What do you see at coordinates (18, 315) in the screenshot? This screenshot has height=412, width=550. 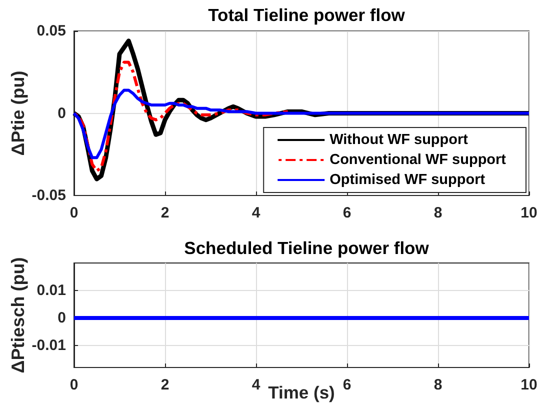 I see `y-axis-title: ΔPtiesch (pu)` at bounding box center [18, 315].